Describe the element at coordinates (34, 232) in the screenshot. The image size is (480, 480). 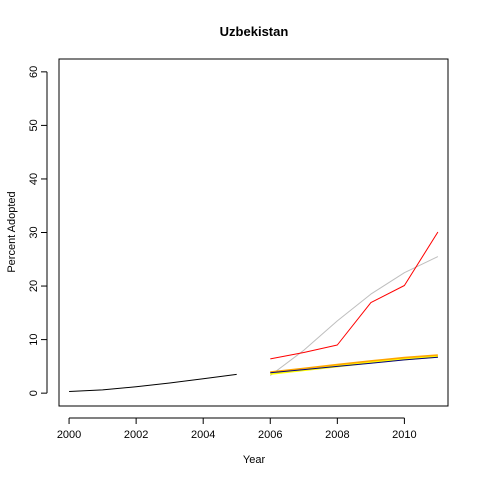
I see `y-tick-label: 30` at that location.